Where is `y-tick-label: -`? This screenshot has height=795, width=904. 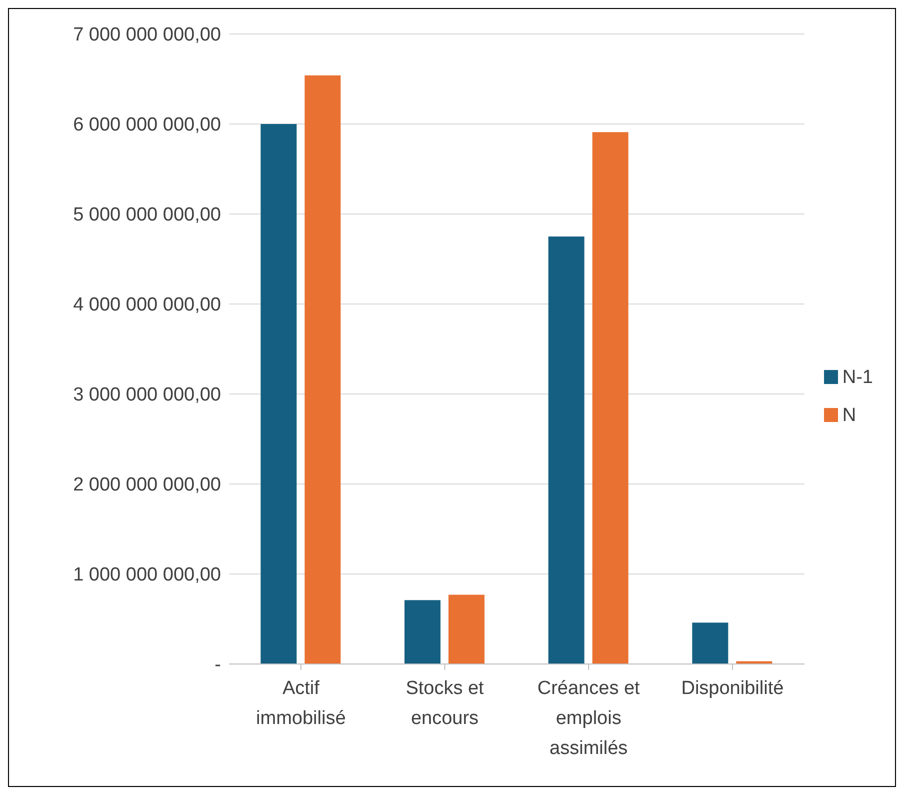
y-tick-label: - is located at coordinates (217, 665).